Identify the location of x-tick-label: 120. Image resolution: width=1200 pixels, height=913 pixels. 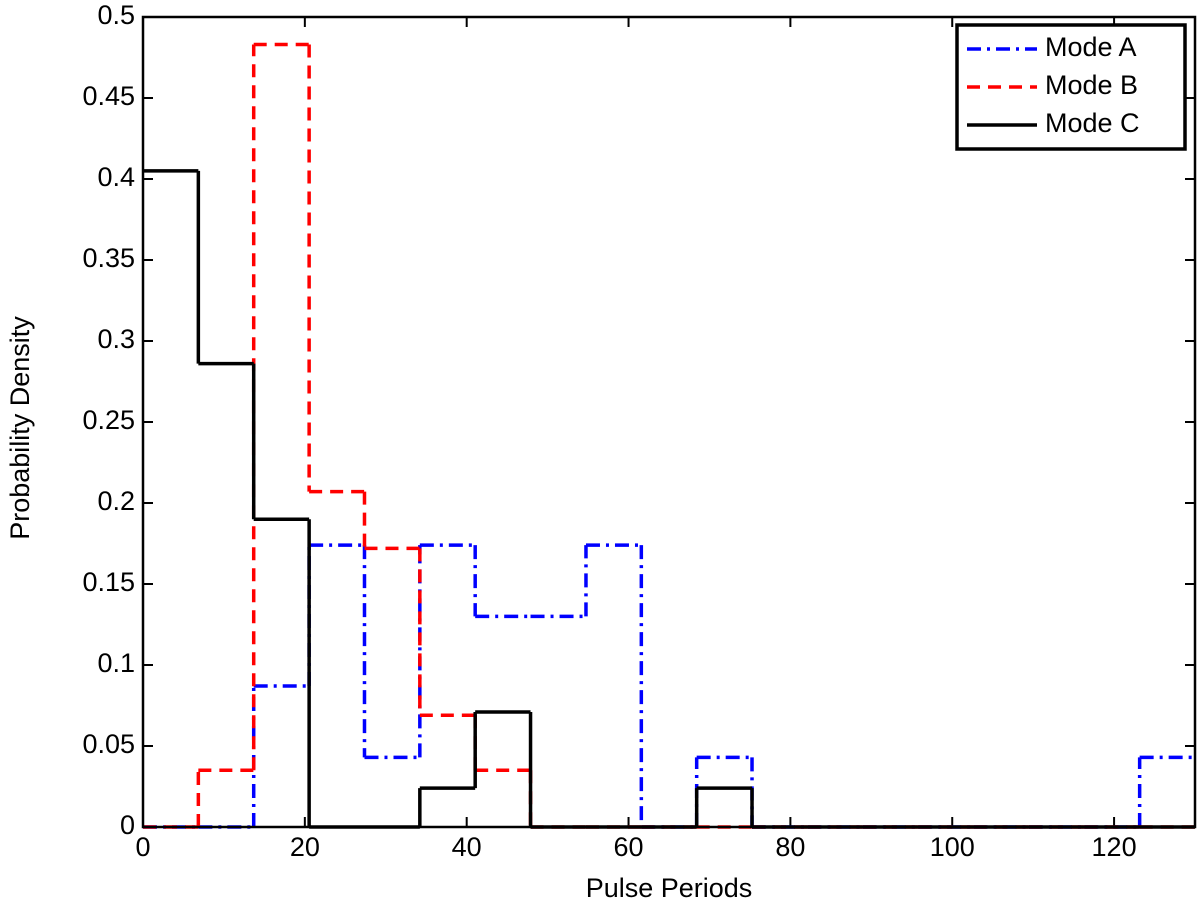
(1114, 847).